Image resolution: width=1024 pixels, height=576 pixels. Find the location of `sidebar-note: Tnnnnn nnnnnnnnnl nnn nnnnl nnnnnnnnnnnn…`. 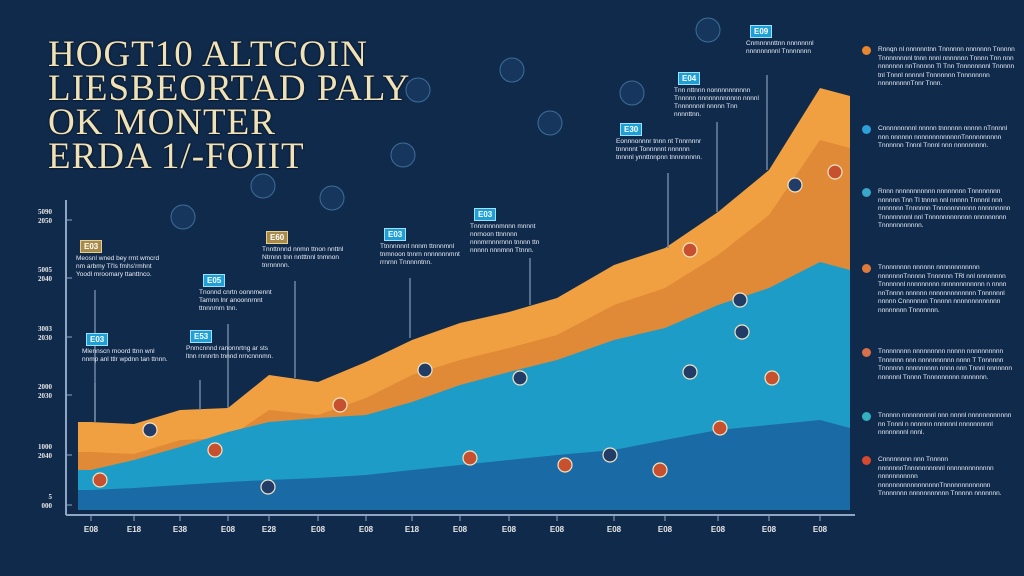

sidebar-note: Tnnnnn nnnnnnnnnl nnn nnnnl nnnnnnnnnnnn… is located at coordinates (939, 425).